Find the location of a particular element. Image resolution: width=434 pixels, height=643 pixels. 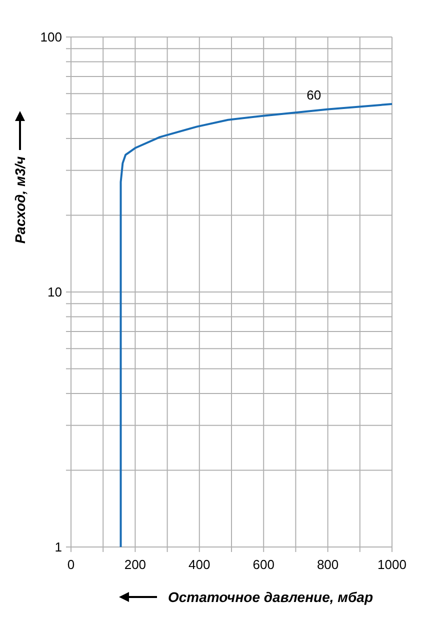

y-tick-label: 1 is located at coordinates (58, 547).